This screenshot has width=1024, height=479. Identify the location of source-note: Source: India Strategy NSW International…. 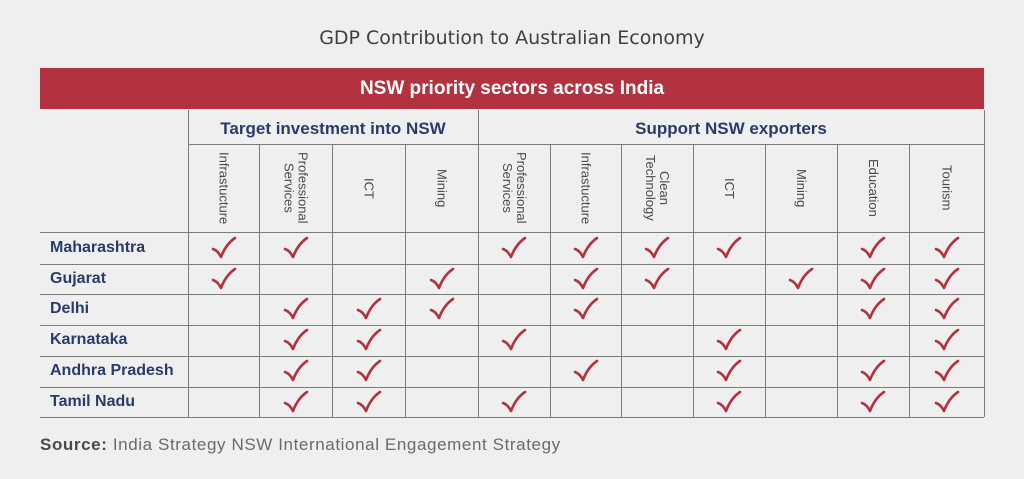
(300, 445).